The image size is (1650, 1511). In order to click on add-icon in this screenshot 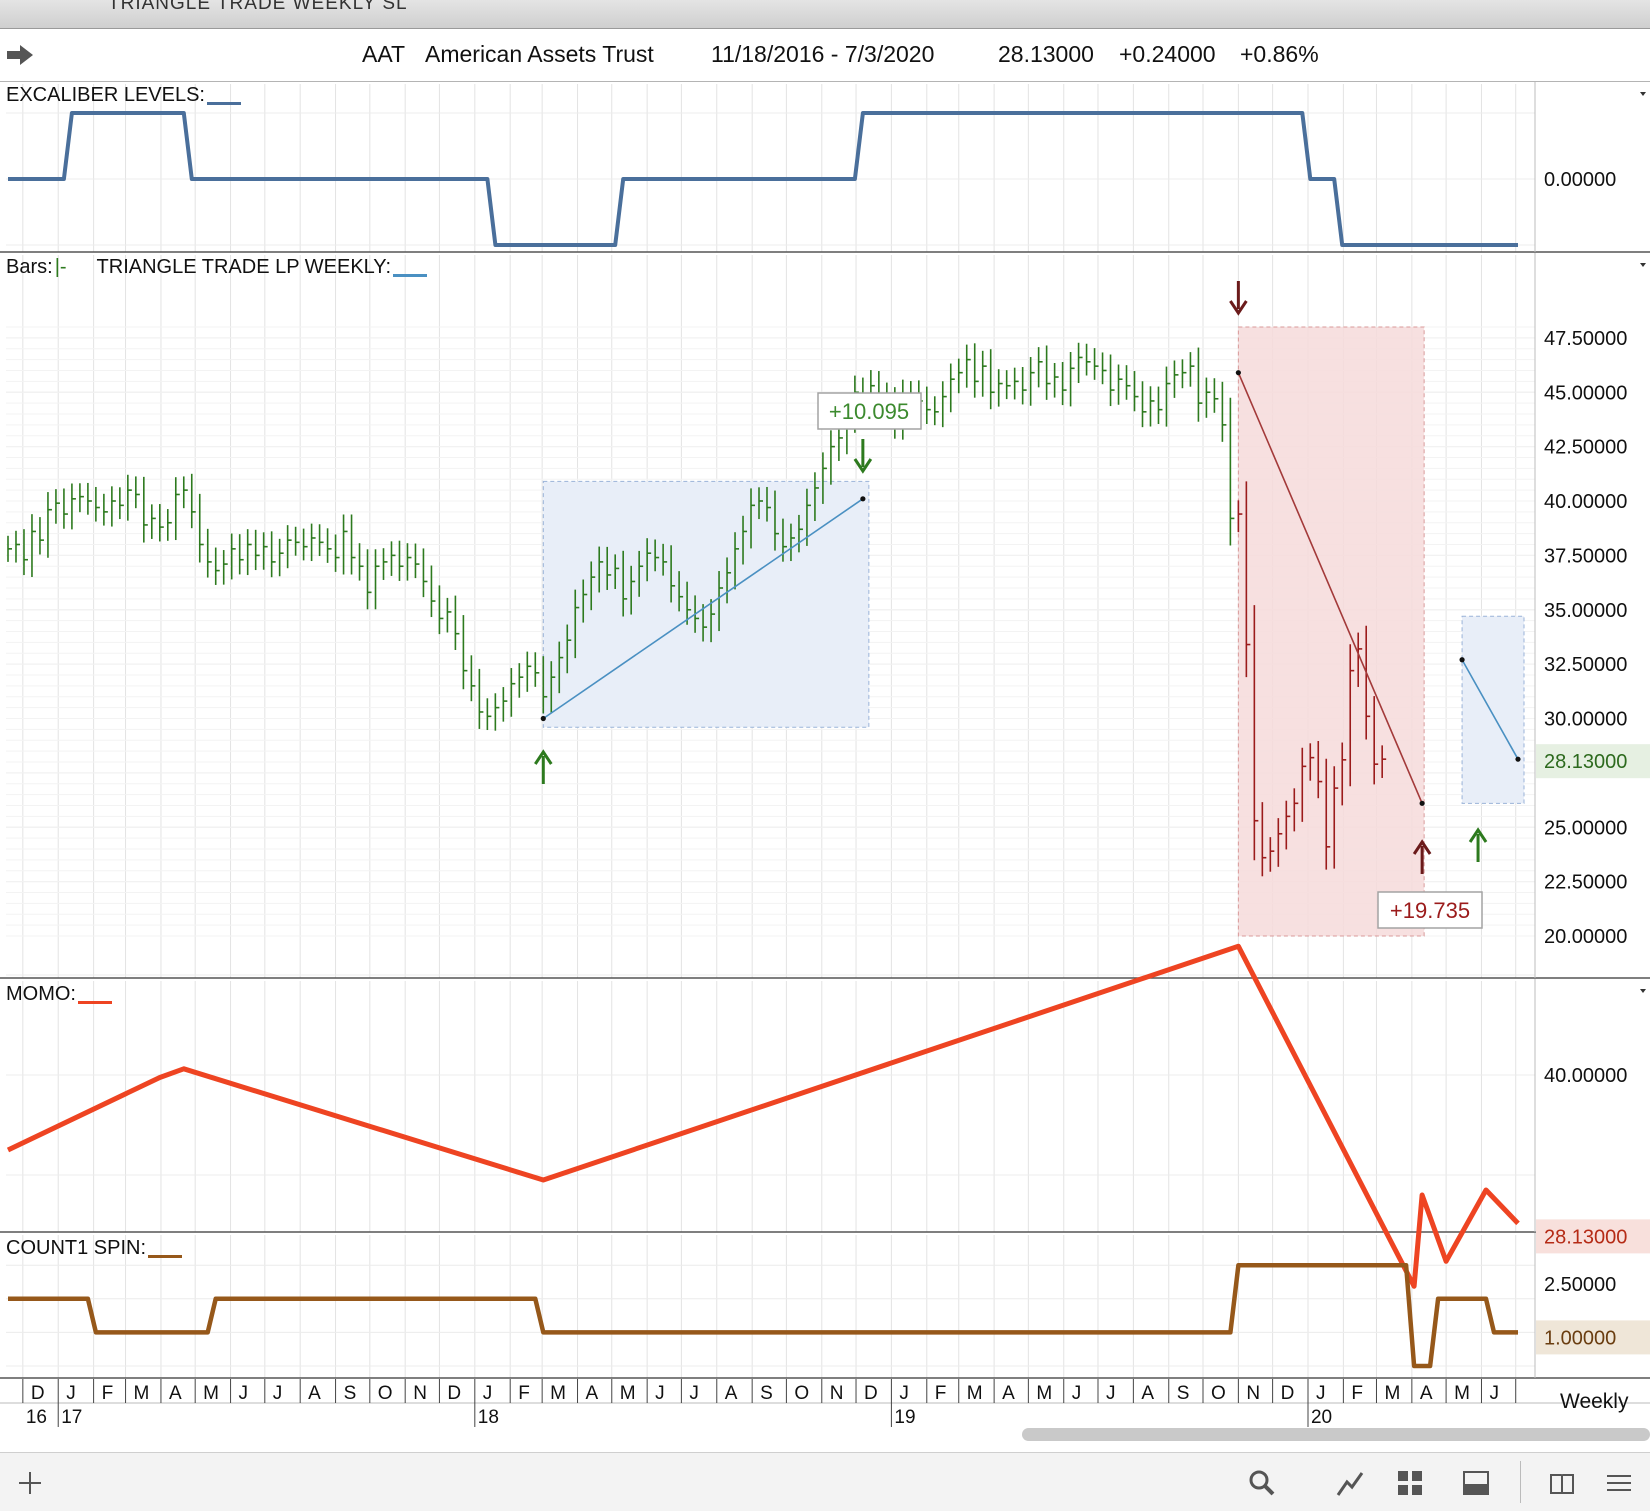, I will do `click(30, 1483)`.